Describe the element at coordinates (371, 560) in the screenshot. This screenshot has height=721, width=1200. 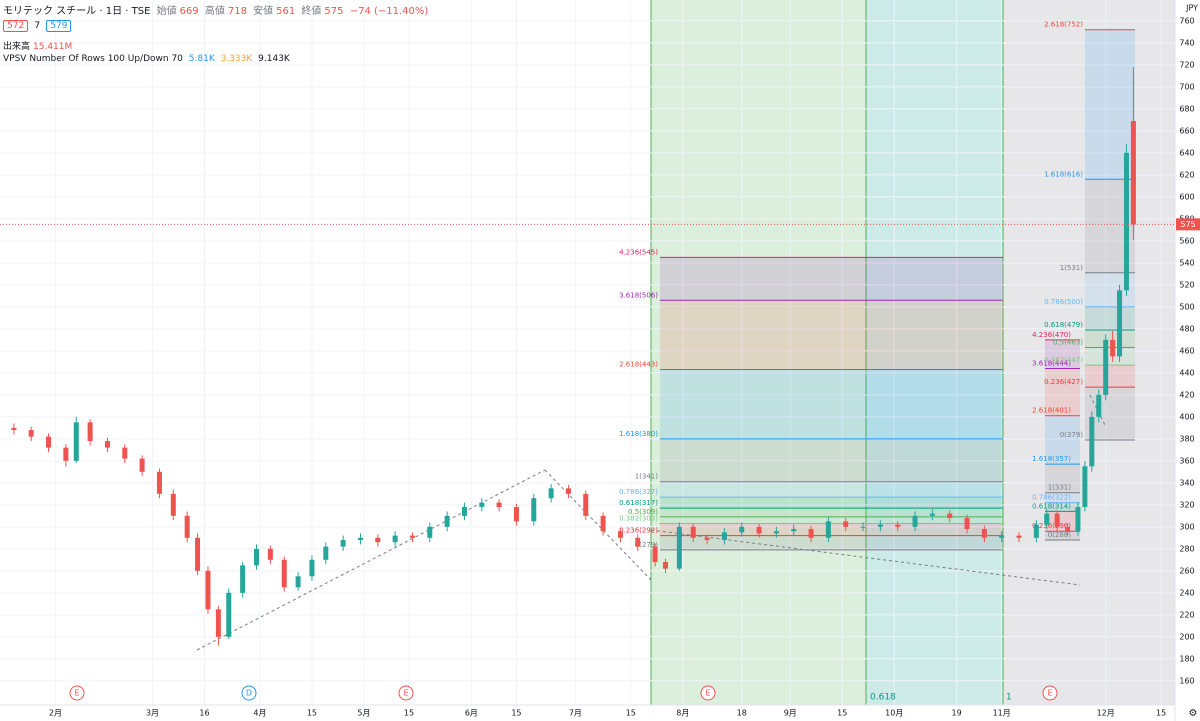
I see `trend-line` at that location.